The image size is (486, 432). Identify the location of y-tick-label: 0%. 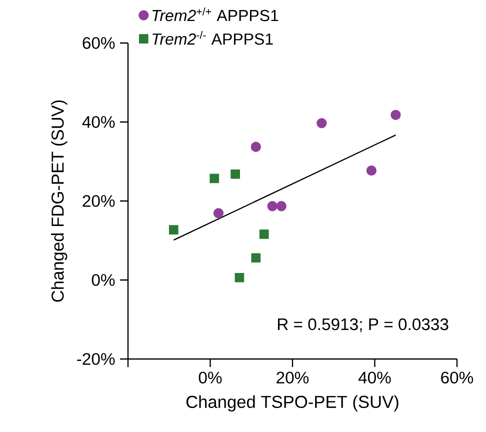
(103, 280).